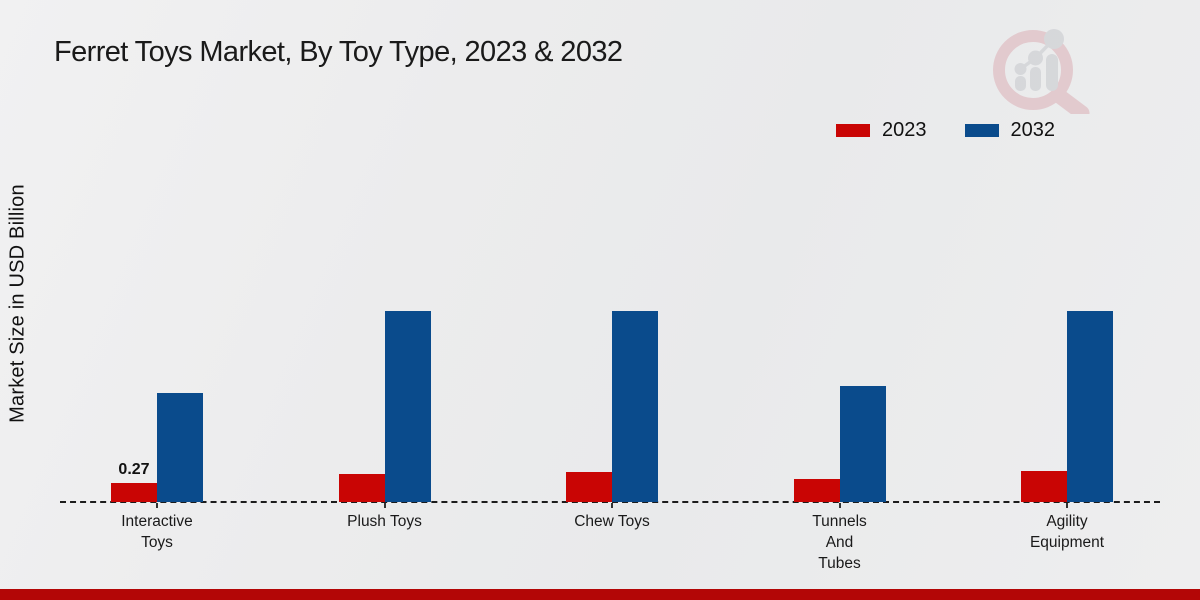 The width and height of the screenshot is (1200, 600). What do you see at coordinates (839, 542) in the screenshot?
I see `category-label-tunnels-and-tubes: Tunnels And Tubes` at bounding box center [839, 542].